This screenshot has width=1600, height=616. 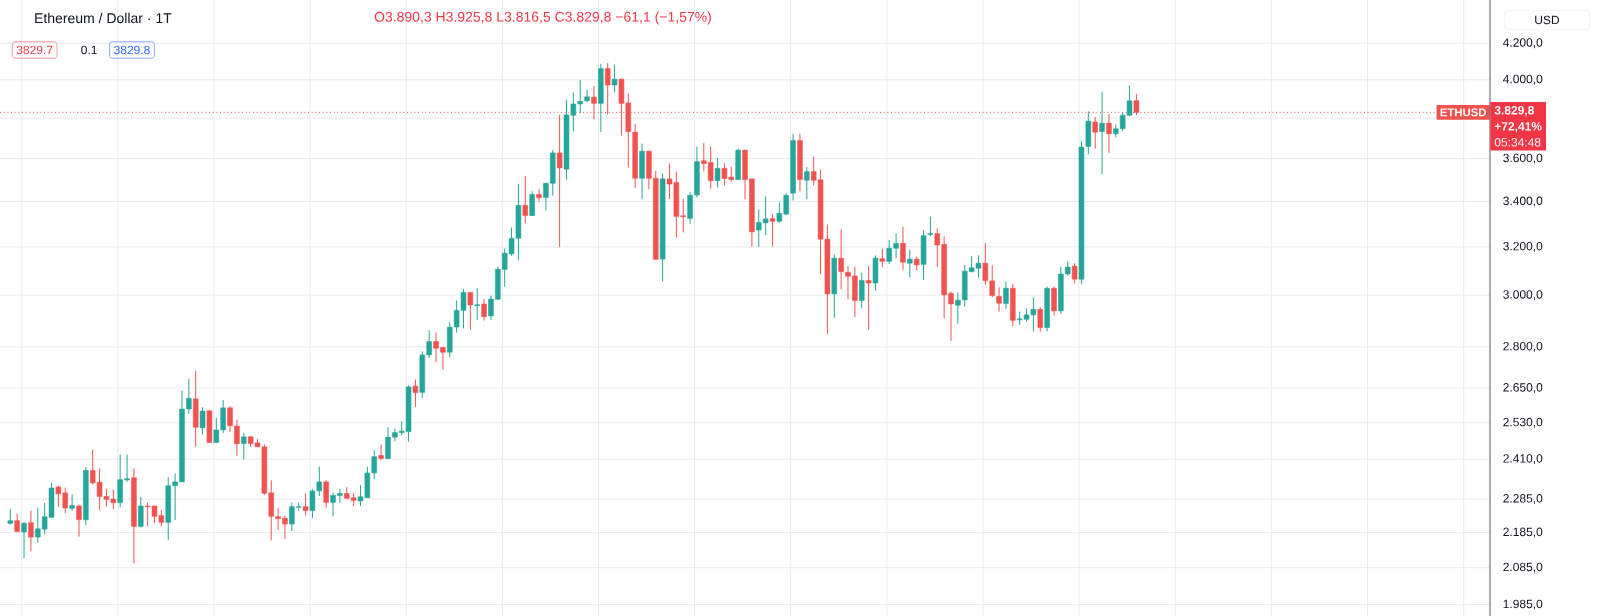 What do you see at coordinates (103, 18) in the screenshot?
I see `text: Ethereum / Dollar · 1T` at bounding box center [103, 18].